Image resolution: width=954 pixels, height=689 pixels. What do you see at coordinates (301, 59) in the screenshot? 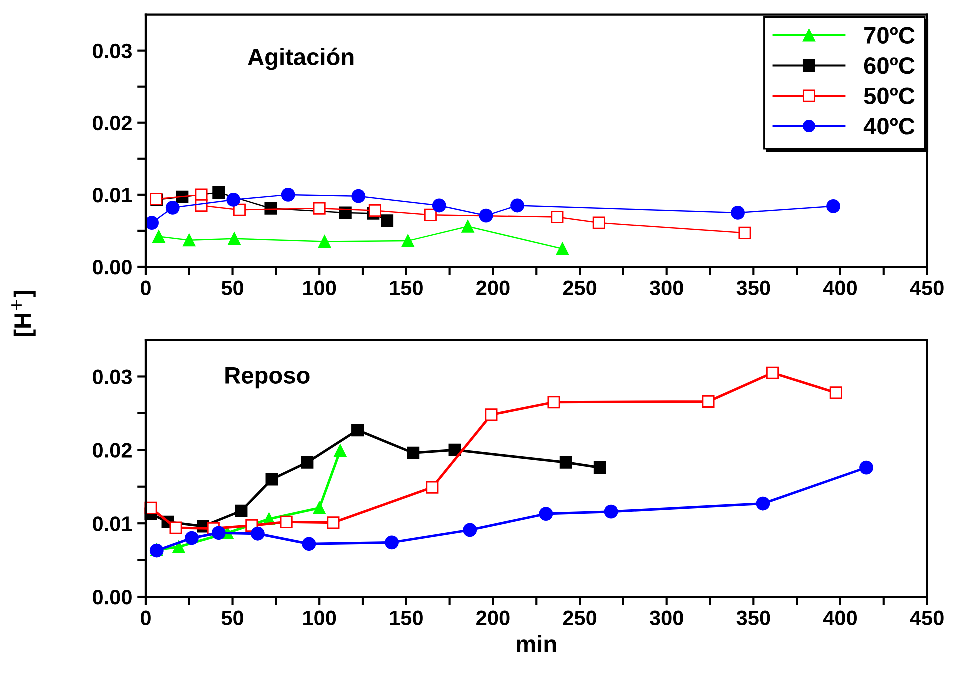
I see `annotation: Agitación` at bounding box center [301, 59].